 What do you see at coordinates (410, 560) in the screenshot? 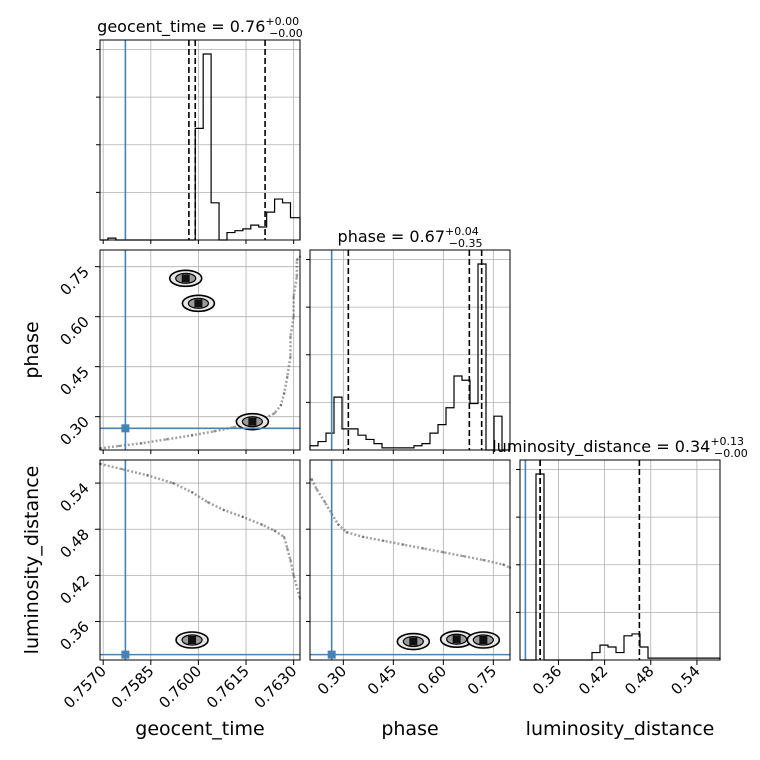
I see `scatter-panel-phase-luminosity_distance` at bounding box center [410, 560].